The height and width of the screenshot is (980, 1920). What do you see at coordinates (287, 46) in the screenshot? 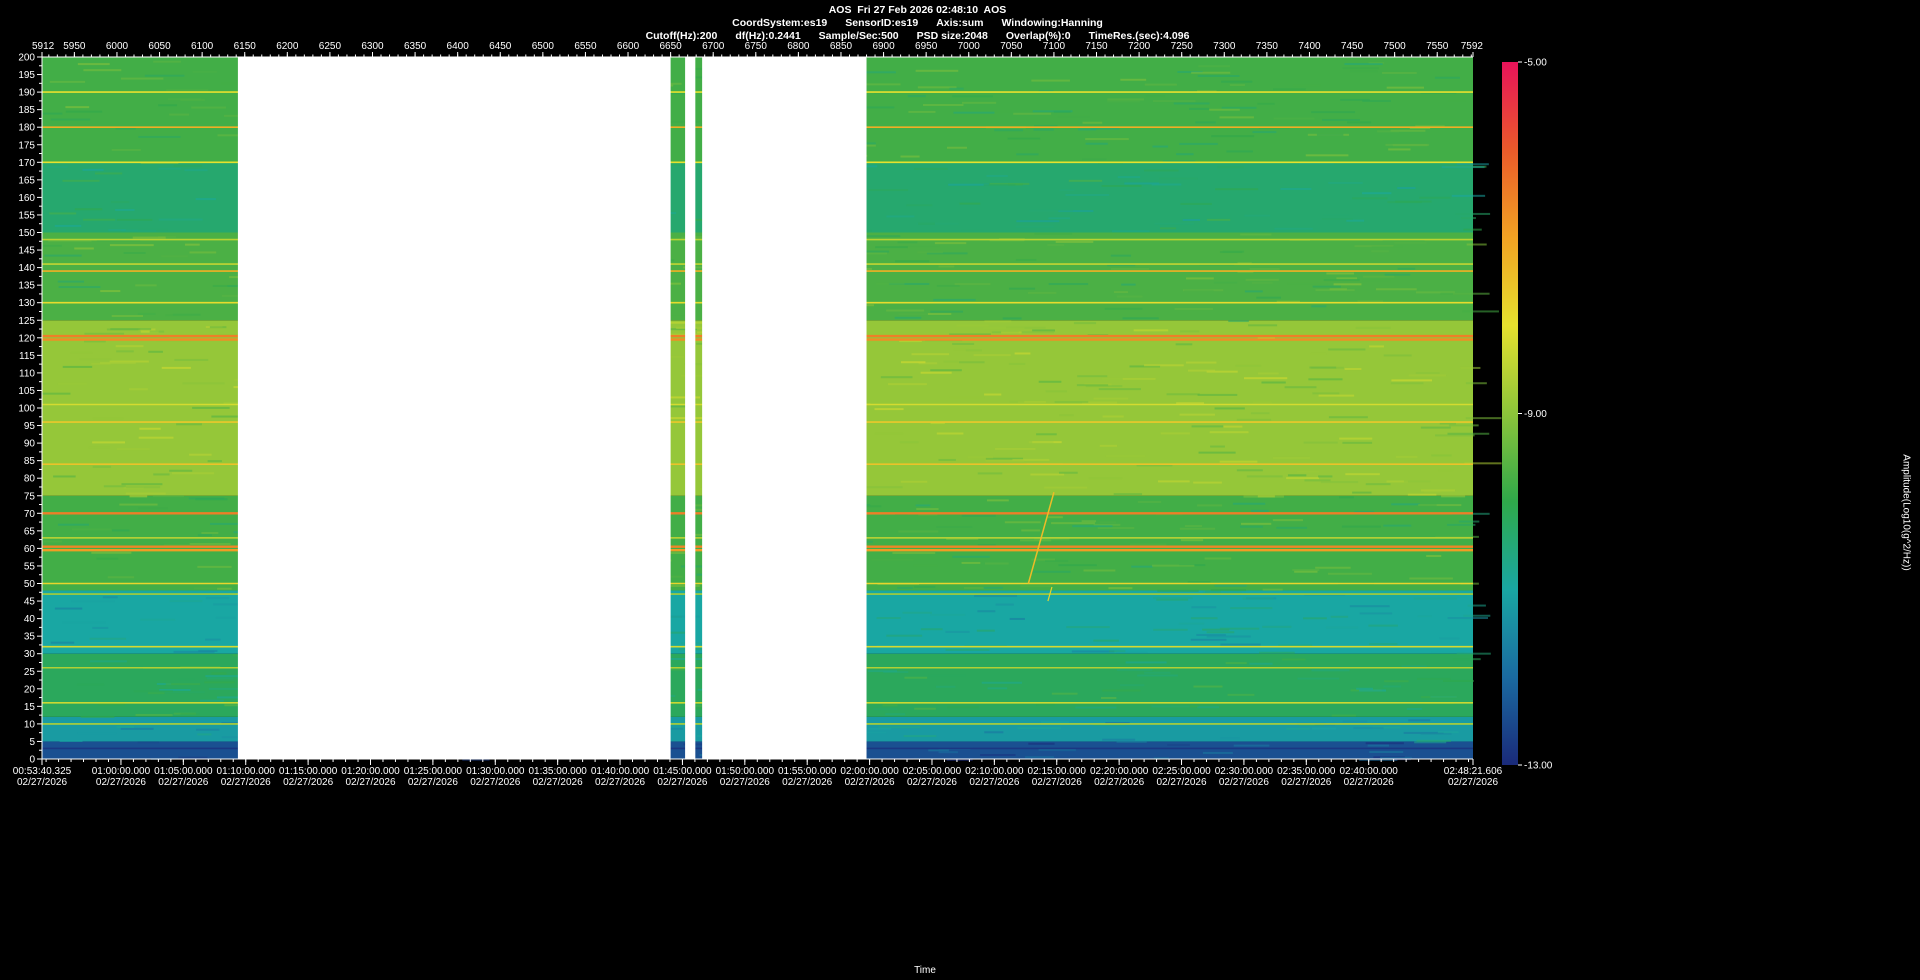
I see `top-tick-label: 6200` at bounding box center [287, 46].